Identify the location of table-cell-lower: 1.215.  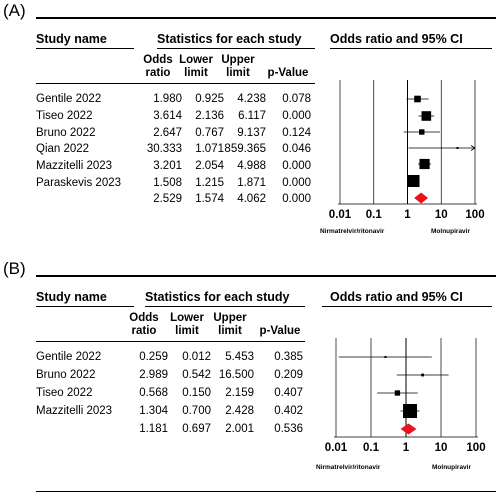
(209, 183).